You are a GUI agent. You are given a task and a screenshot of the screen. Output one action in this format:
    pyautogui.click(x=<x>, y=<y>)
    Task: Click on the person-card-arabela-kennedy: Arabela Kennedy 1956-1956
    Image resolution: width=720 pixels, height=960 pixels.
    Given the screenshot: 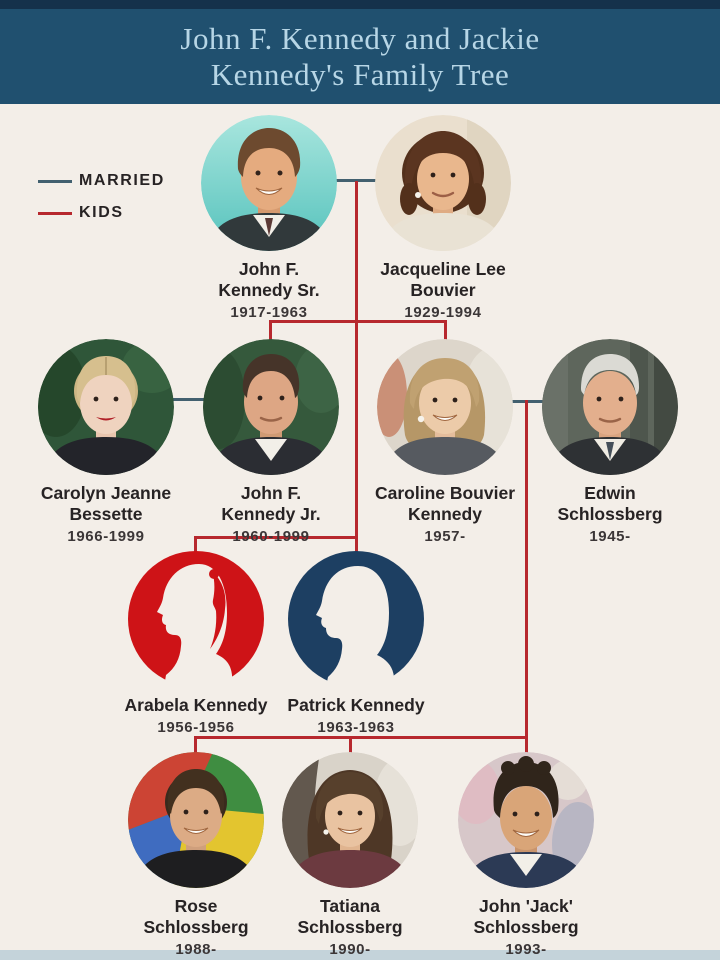 What is the action you would take?
    pyautogui.click(x=196, y=643)
    